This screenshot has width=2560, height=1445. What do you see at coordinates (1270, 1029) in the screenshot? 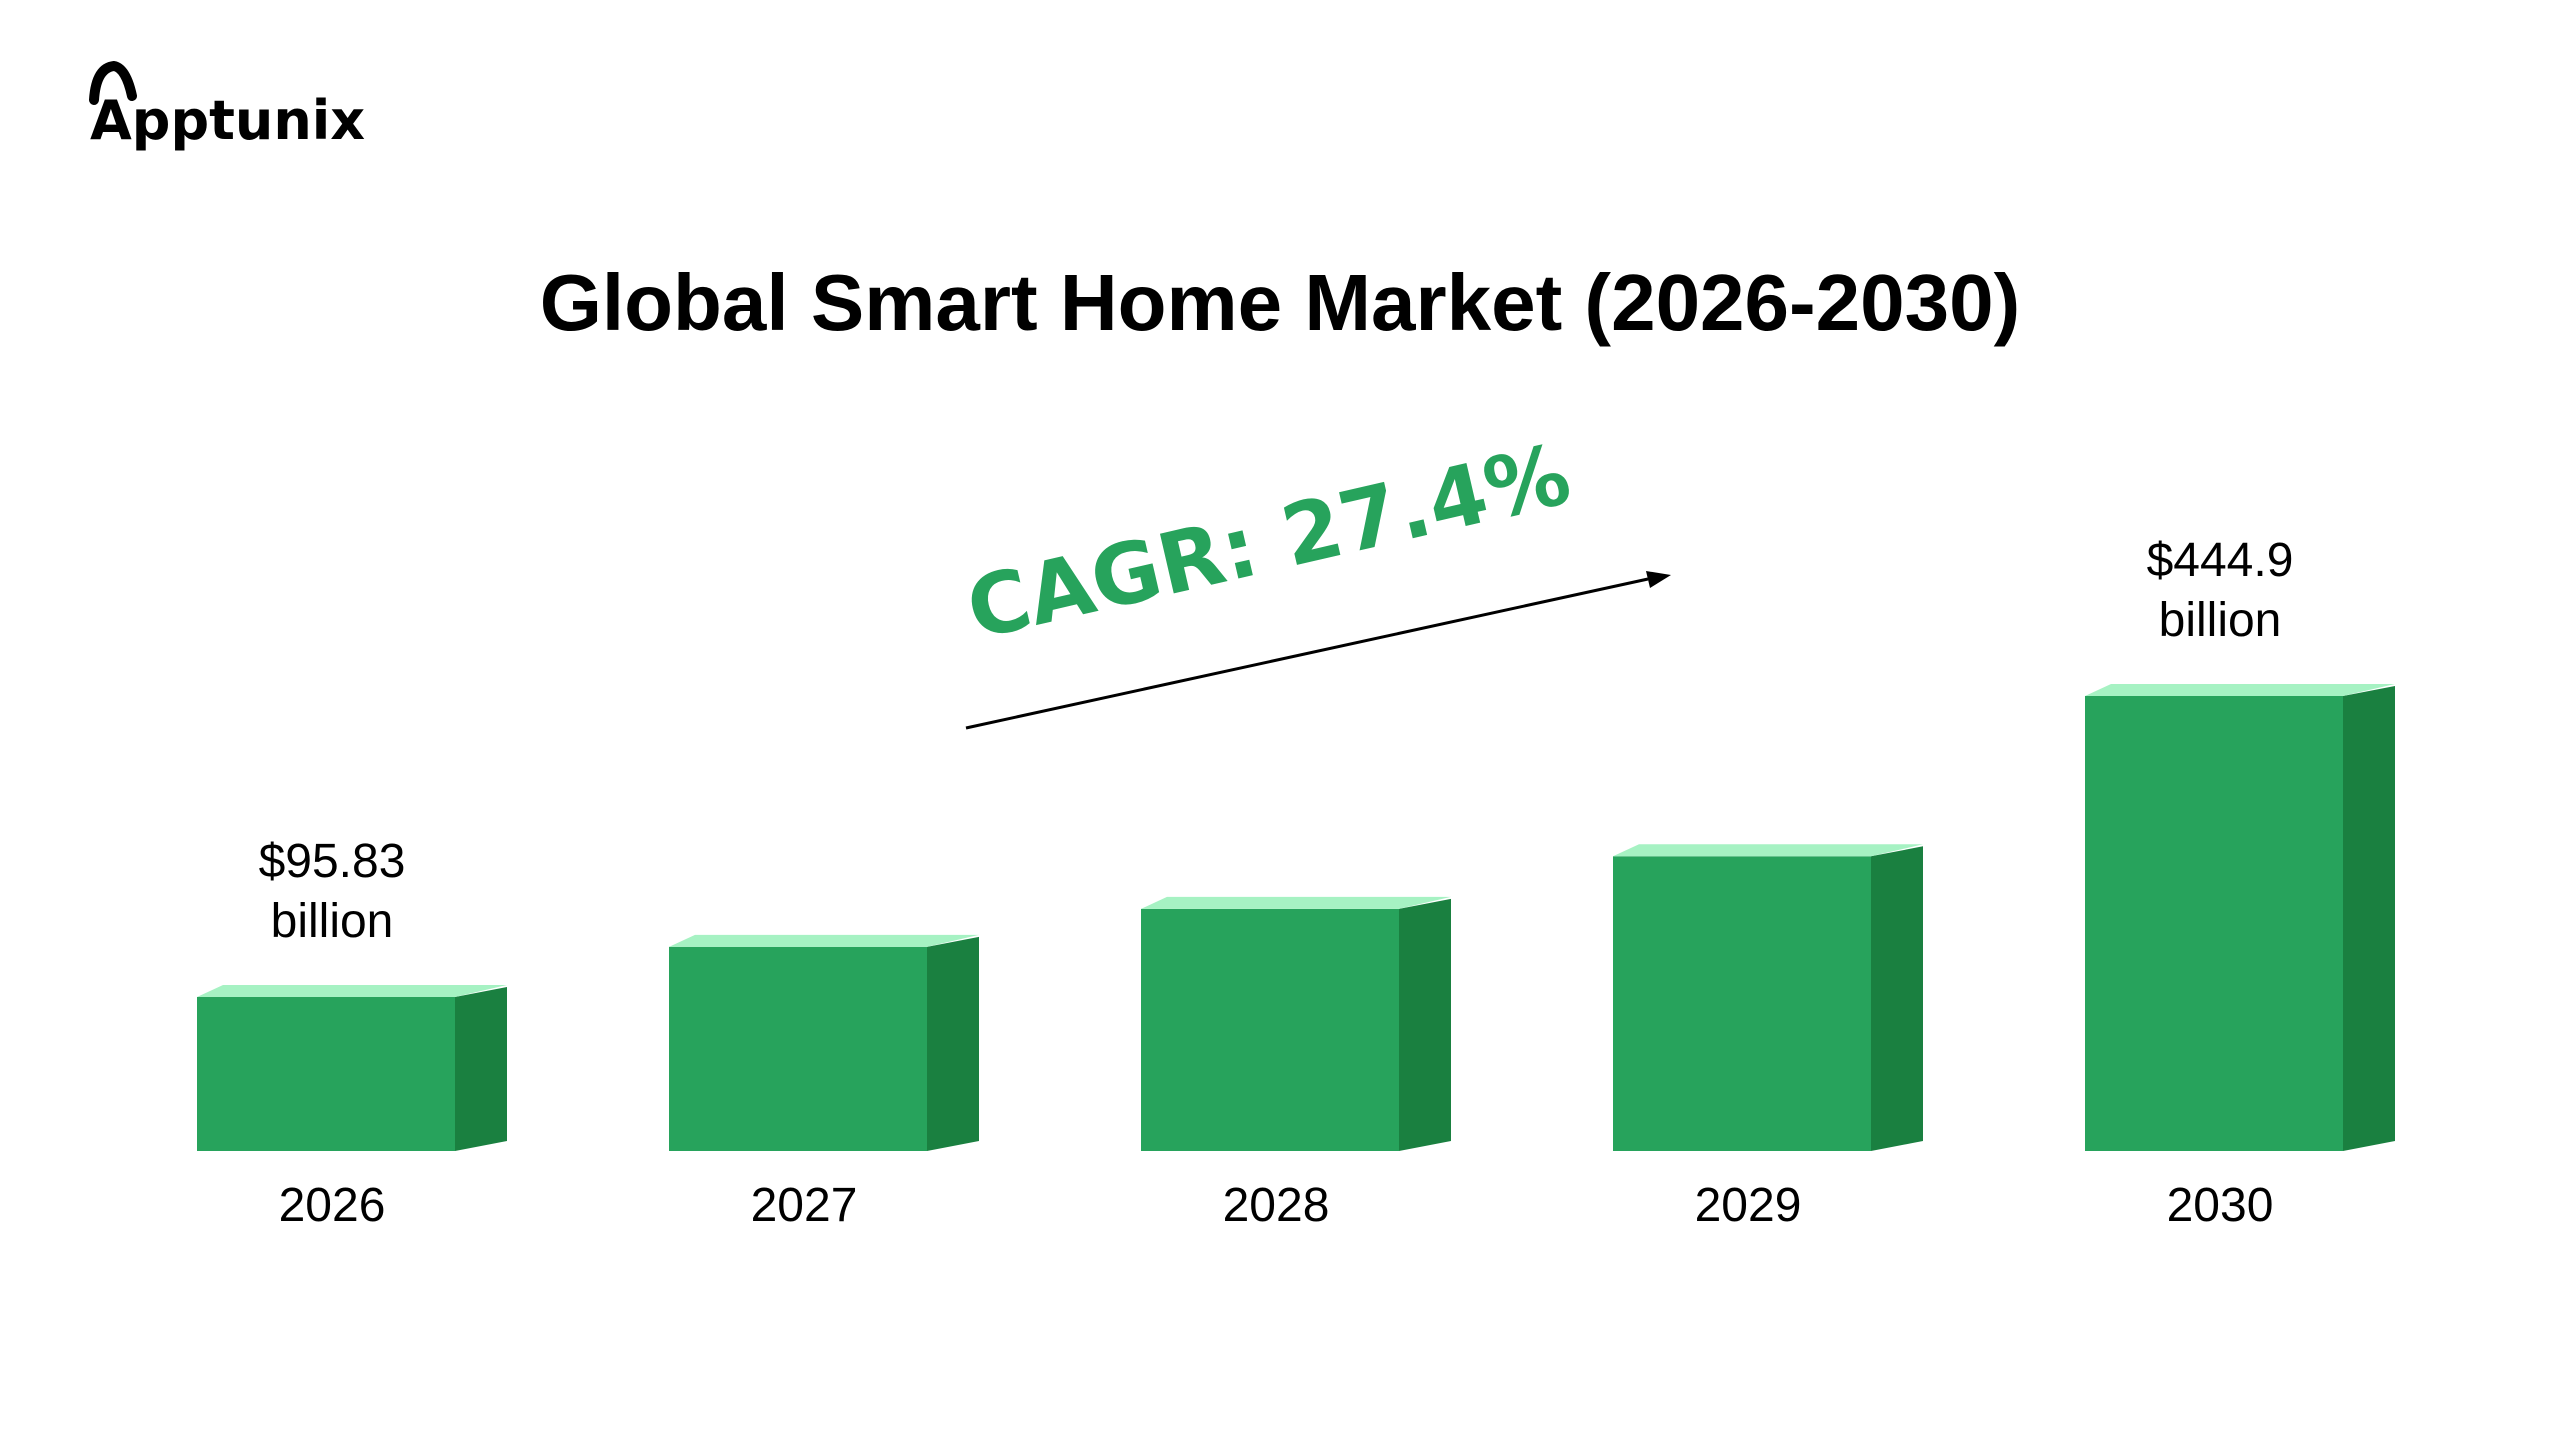
I see `bar-front-2028` at bounding box center [1270, 1029].